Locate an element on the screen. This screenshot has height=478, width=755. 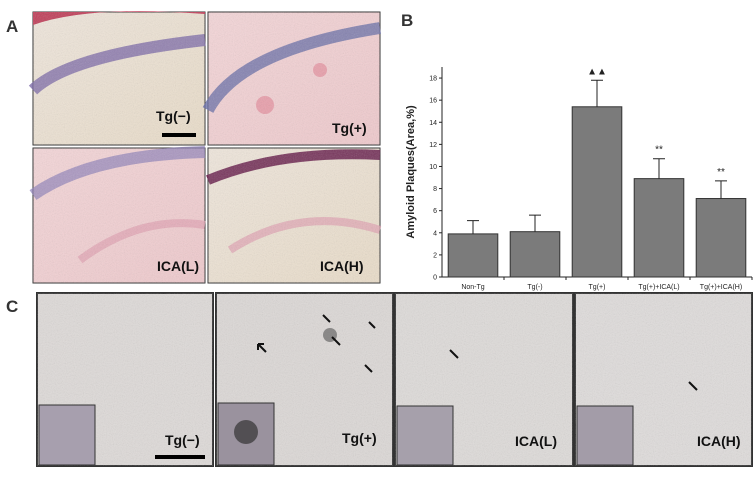
y-tick-label: 4 is located at coordinates (435, 233).